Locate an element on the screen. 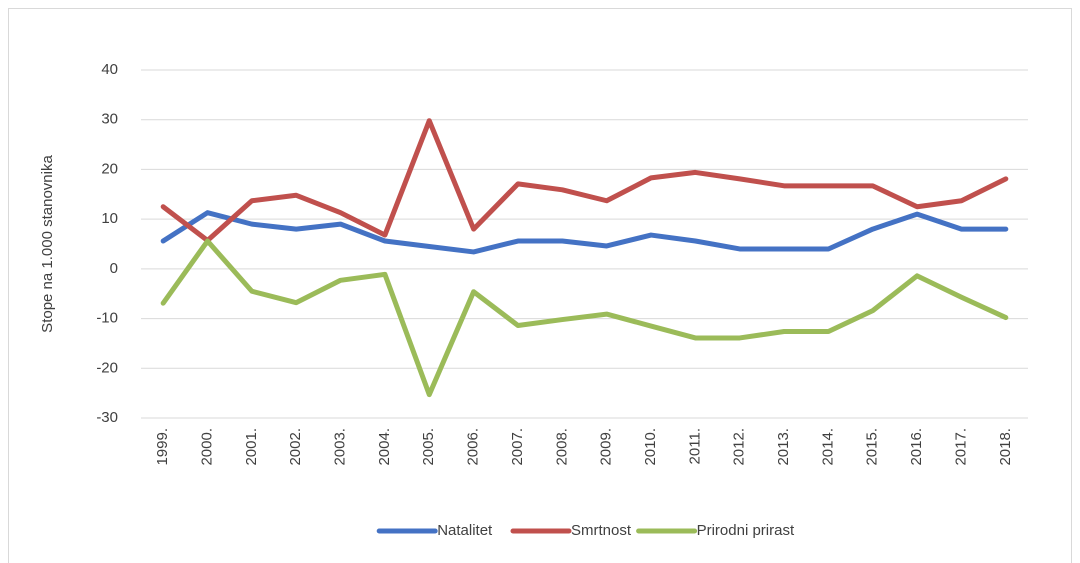  x-tick-label: 2013. is located at coordinates (783, 447).